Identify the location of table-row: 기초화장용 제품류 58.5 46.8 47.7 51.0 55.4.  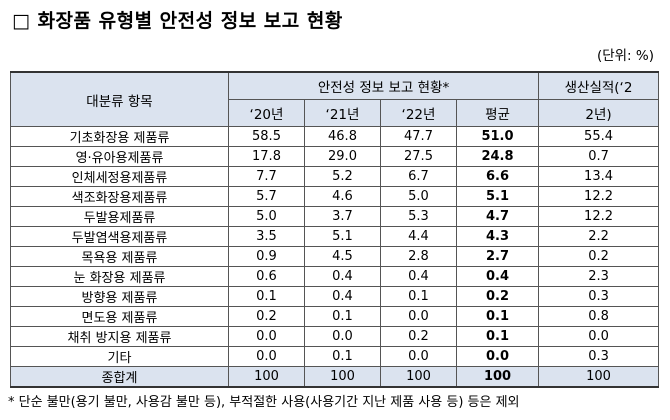
(335, 136).